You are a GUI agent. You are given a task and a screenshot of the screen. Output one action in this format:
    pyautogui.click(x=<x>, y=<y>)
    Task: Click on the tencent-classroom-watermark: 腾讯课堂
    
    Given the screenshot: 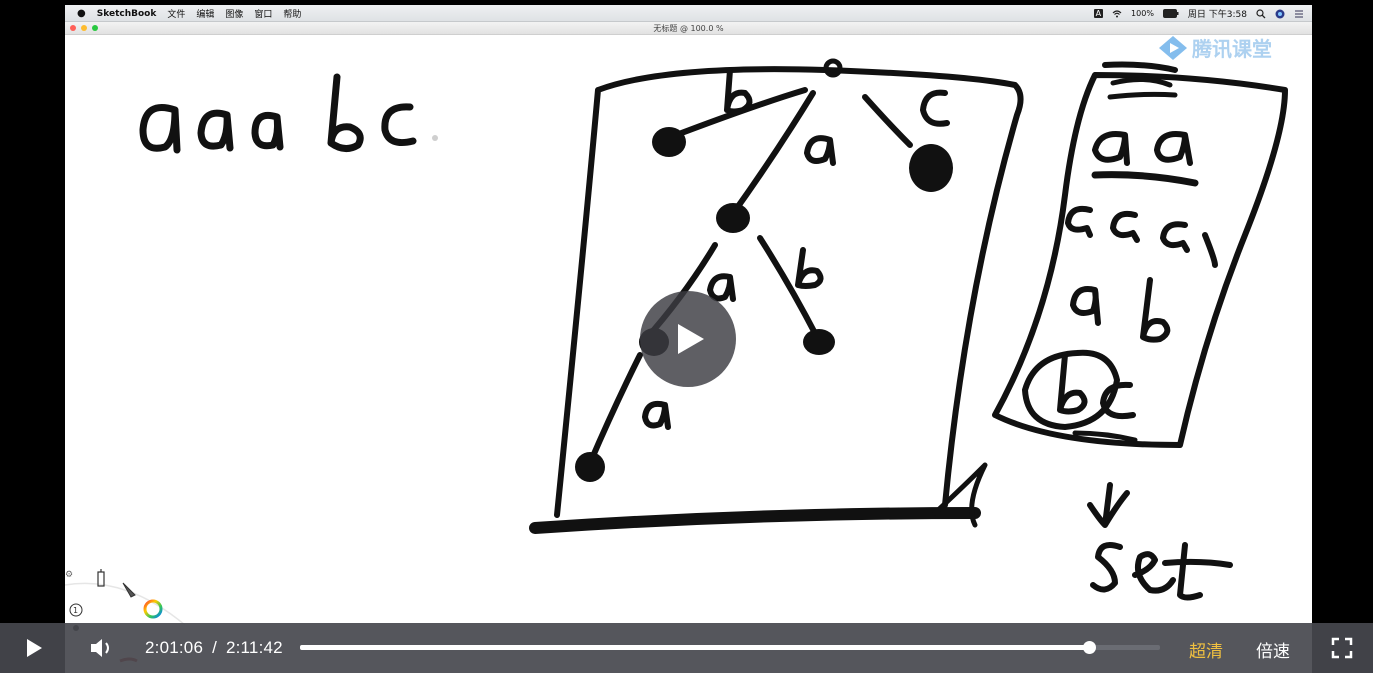 What is the action you would take?
    pyautogui.click(x=1215, y=47)
    